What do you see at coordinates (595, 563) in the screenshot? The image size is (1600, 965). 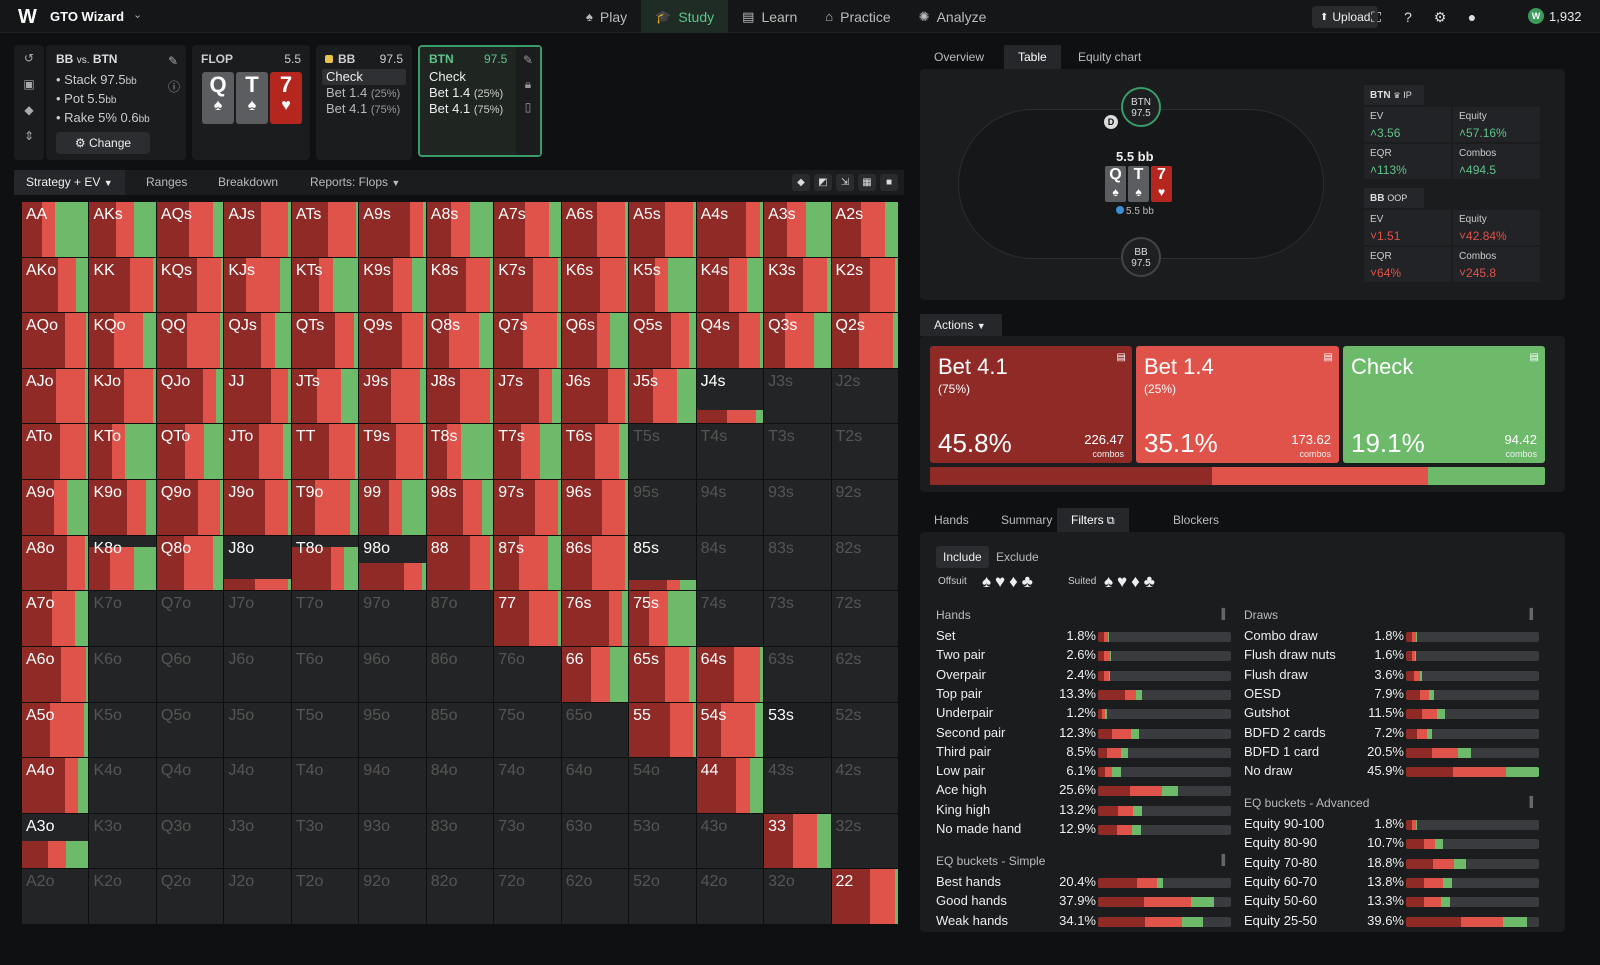 I see `hand-cell: 86s` at bounding box center [595, 563].